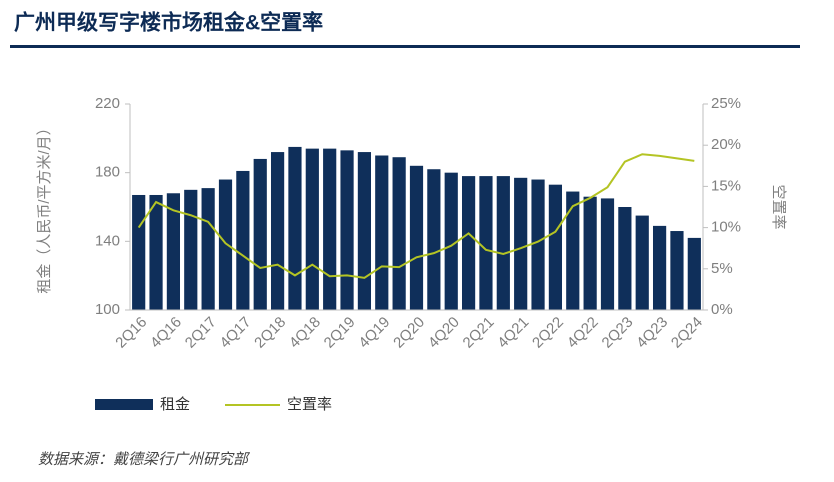  What do you see at coordinates (270, 333) in the screenshot?
I see `x-tick-label: 2Q18` at bounding box center [270, 333].